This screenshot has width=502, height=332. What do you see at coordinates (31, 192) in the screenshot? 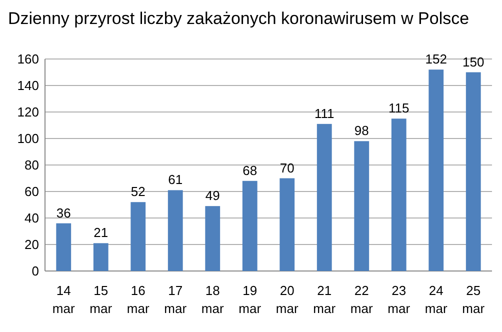
I see `y-tick-label: 60` at bounding box center [31, 192].